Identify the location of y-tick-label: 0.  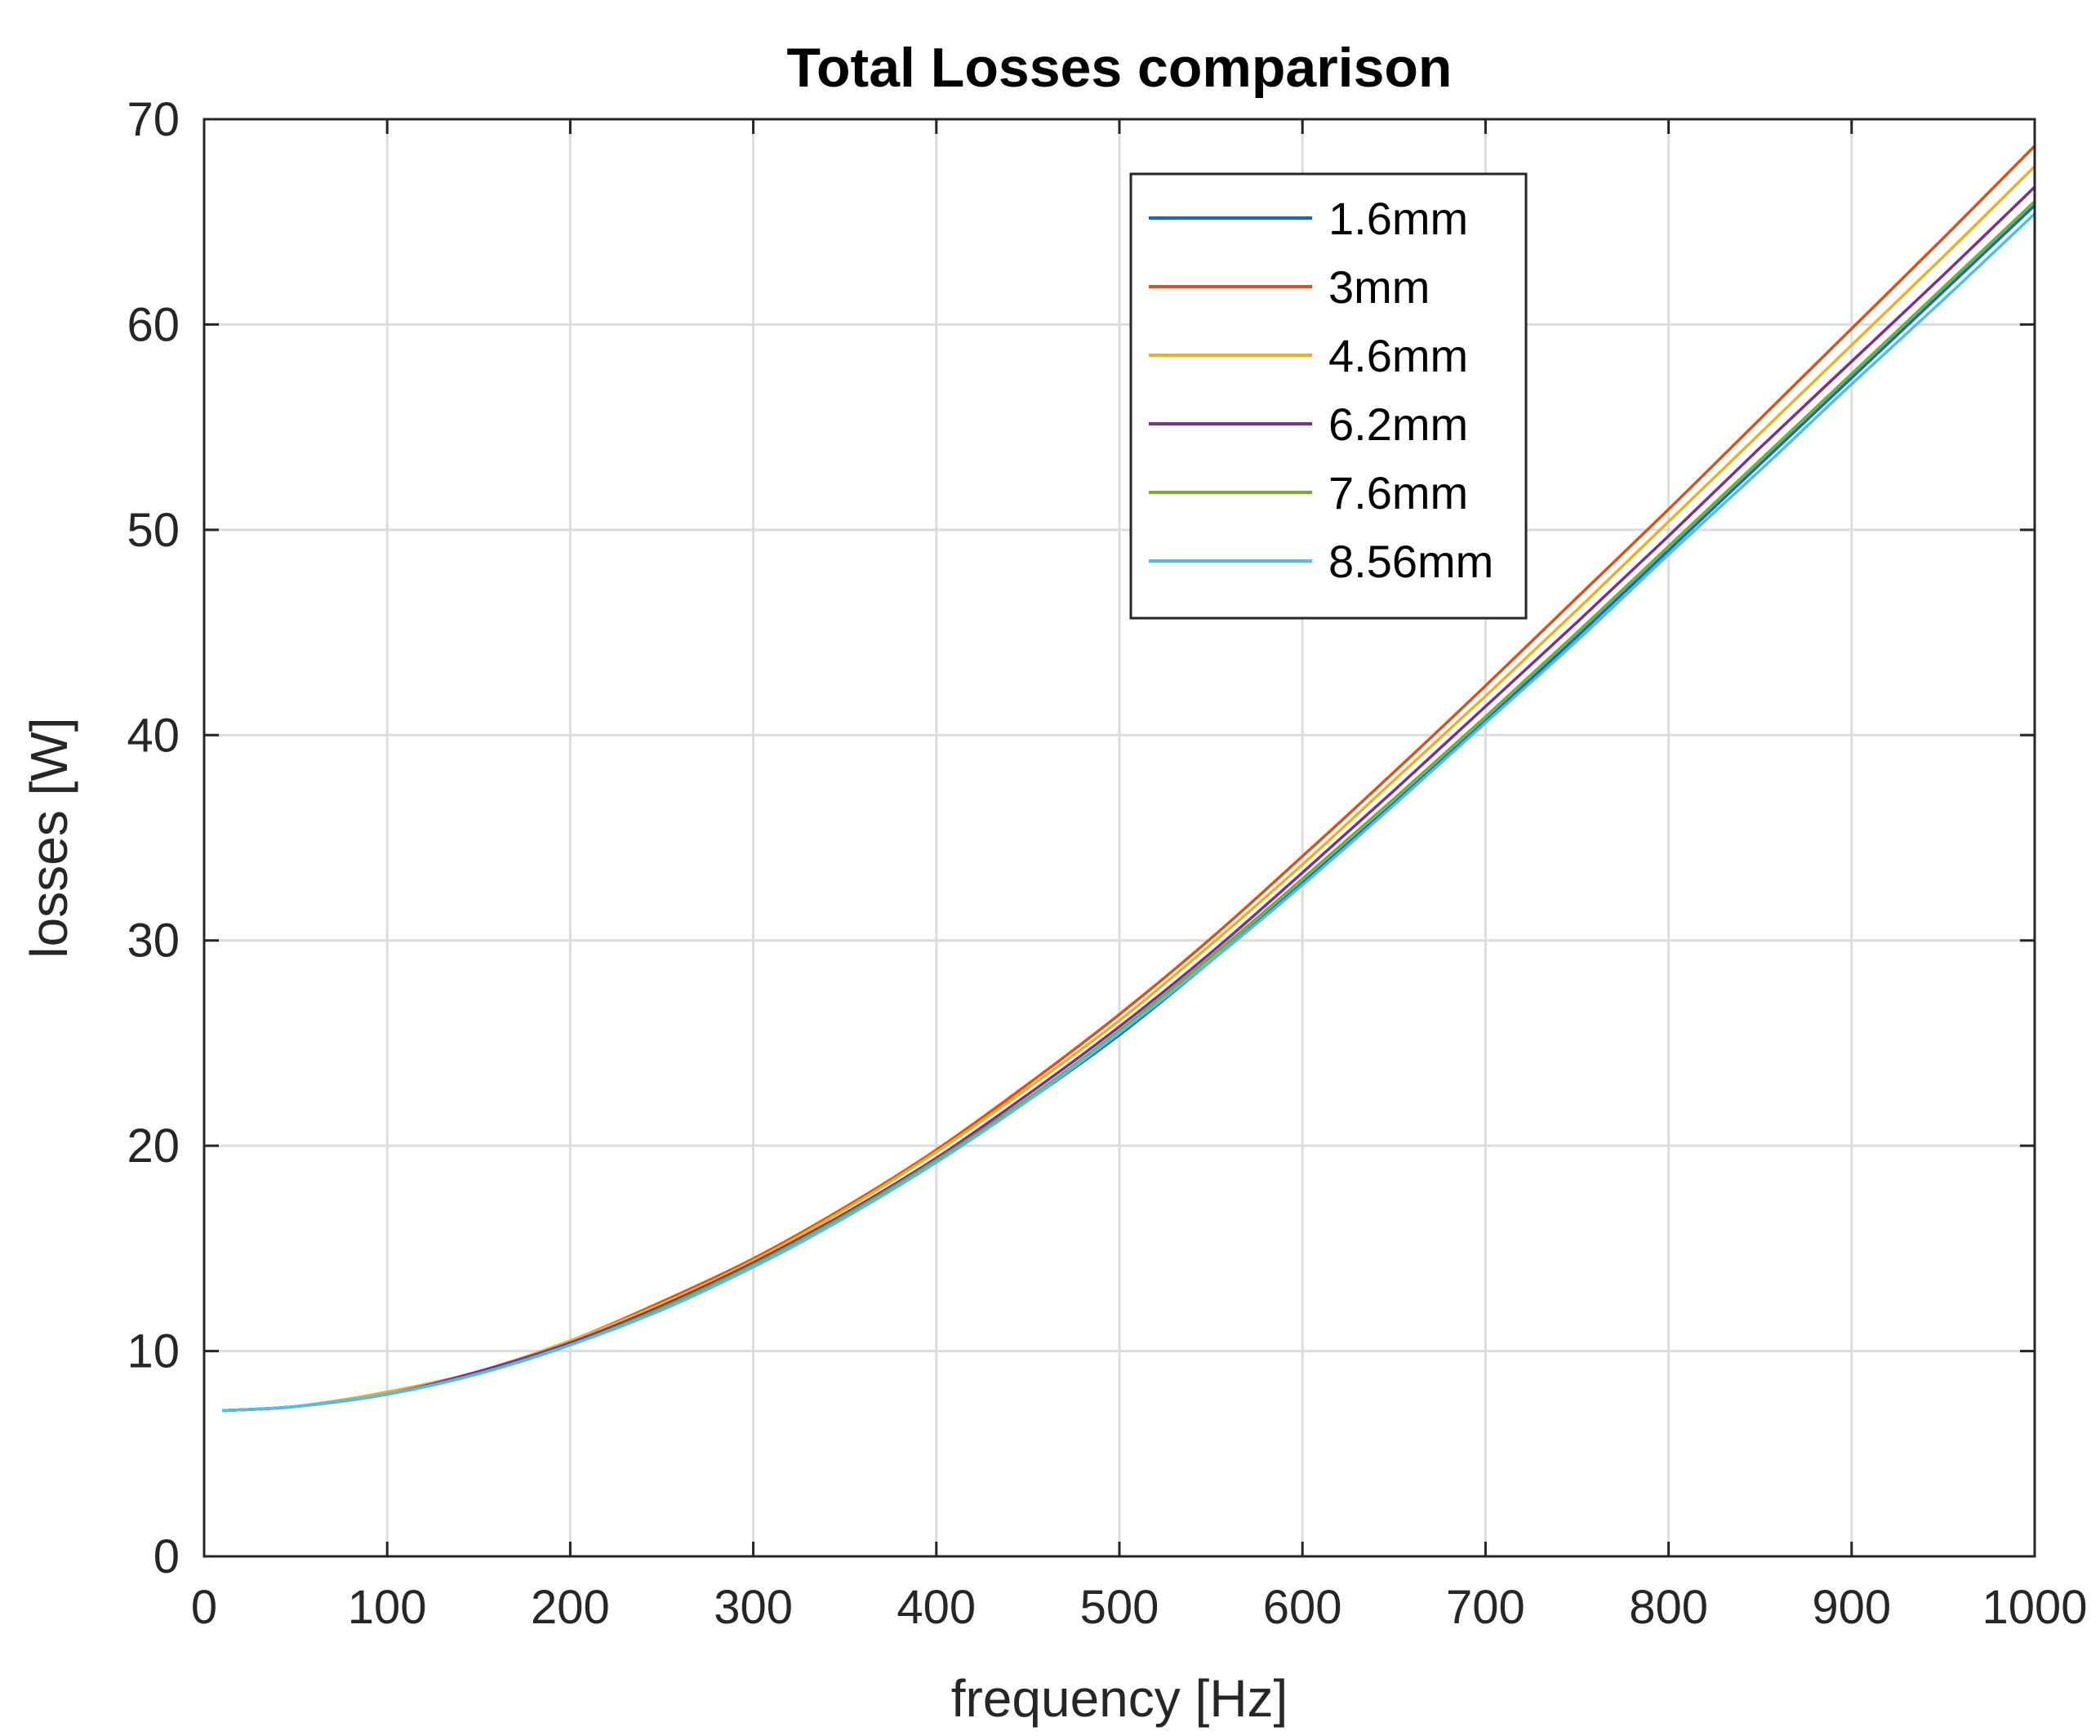
(166, 1556).